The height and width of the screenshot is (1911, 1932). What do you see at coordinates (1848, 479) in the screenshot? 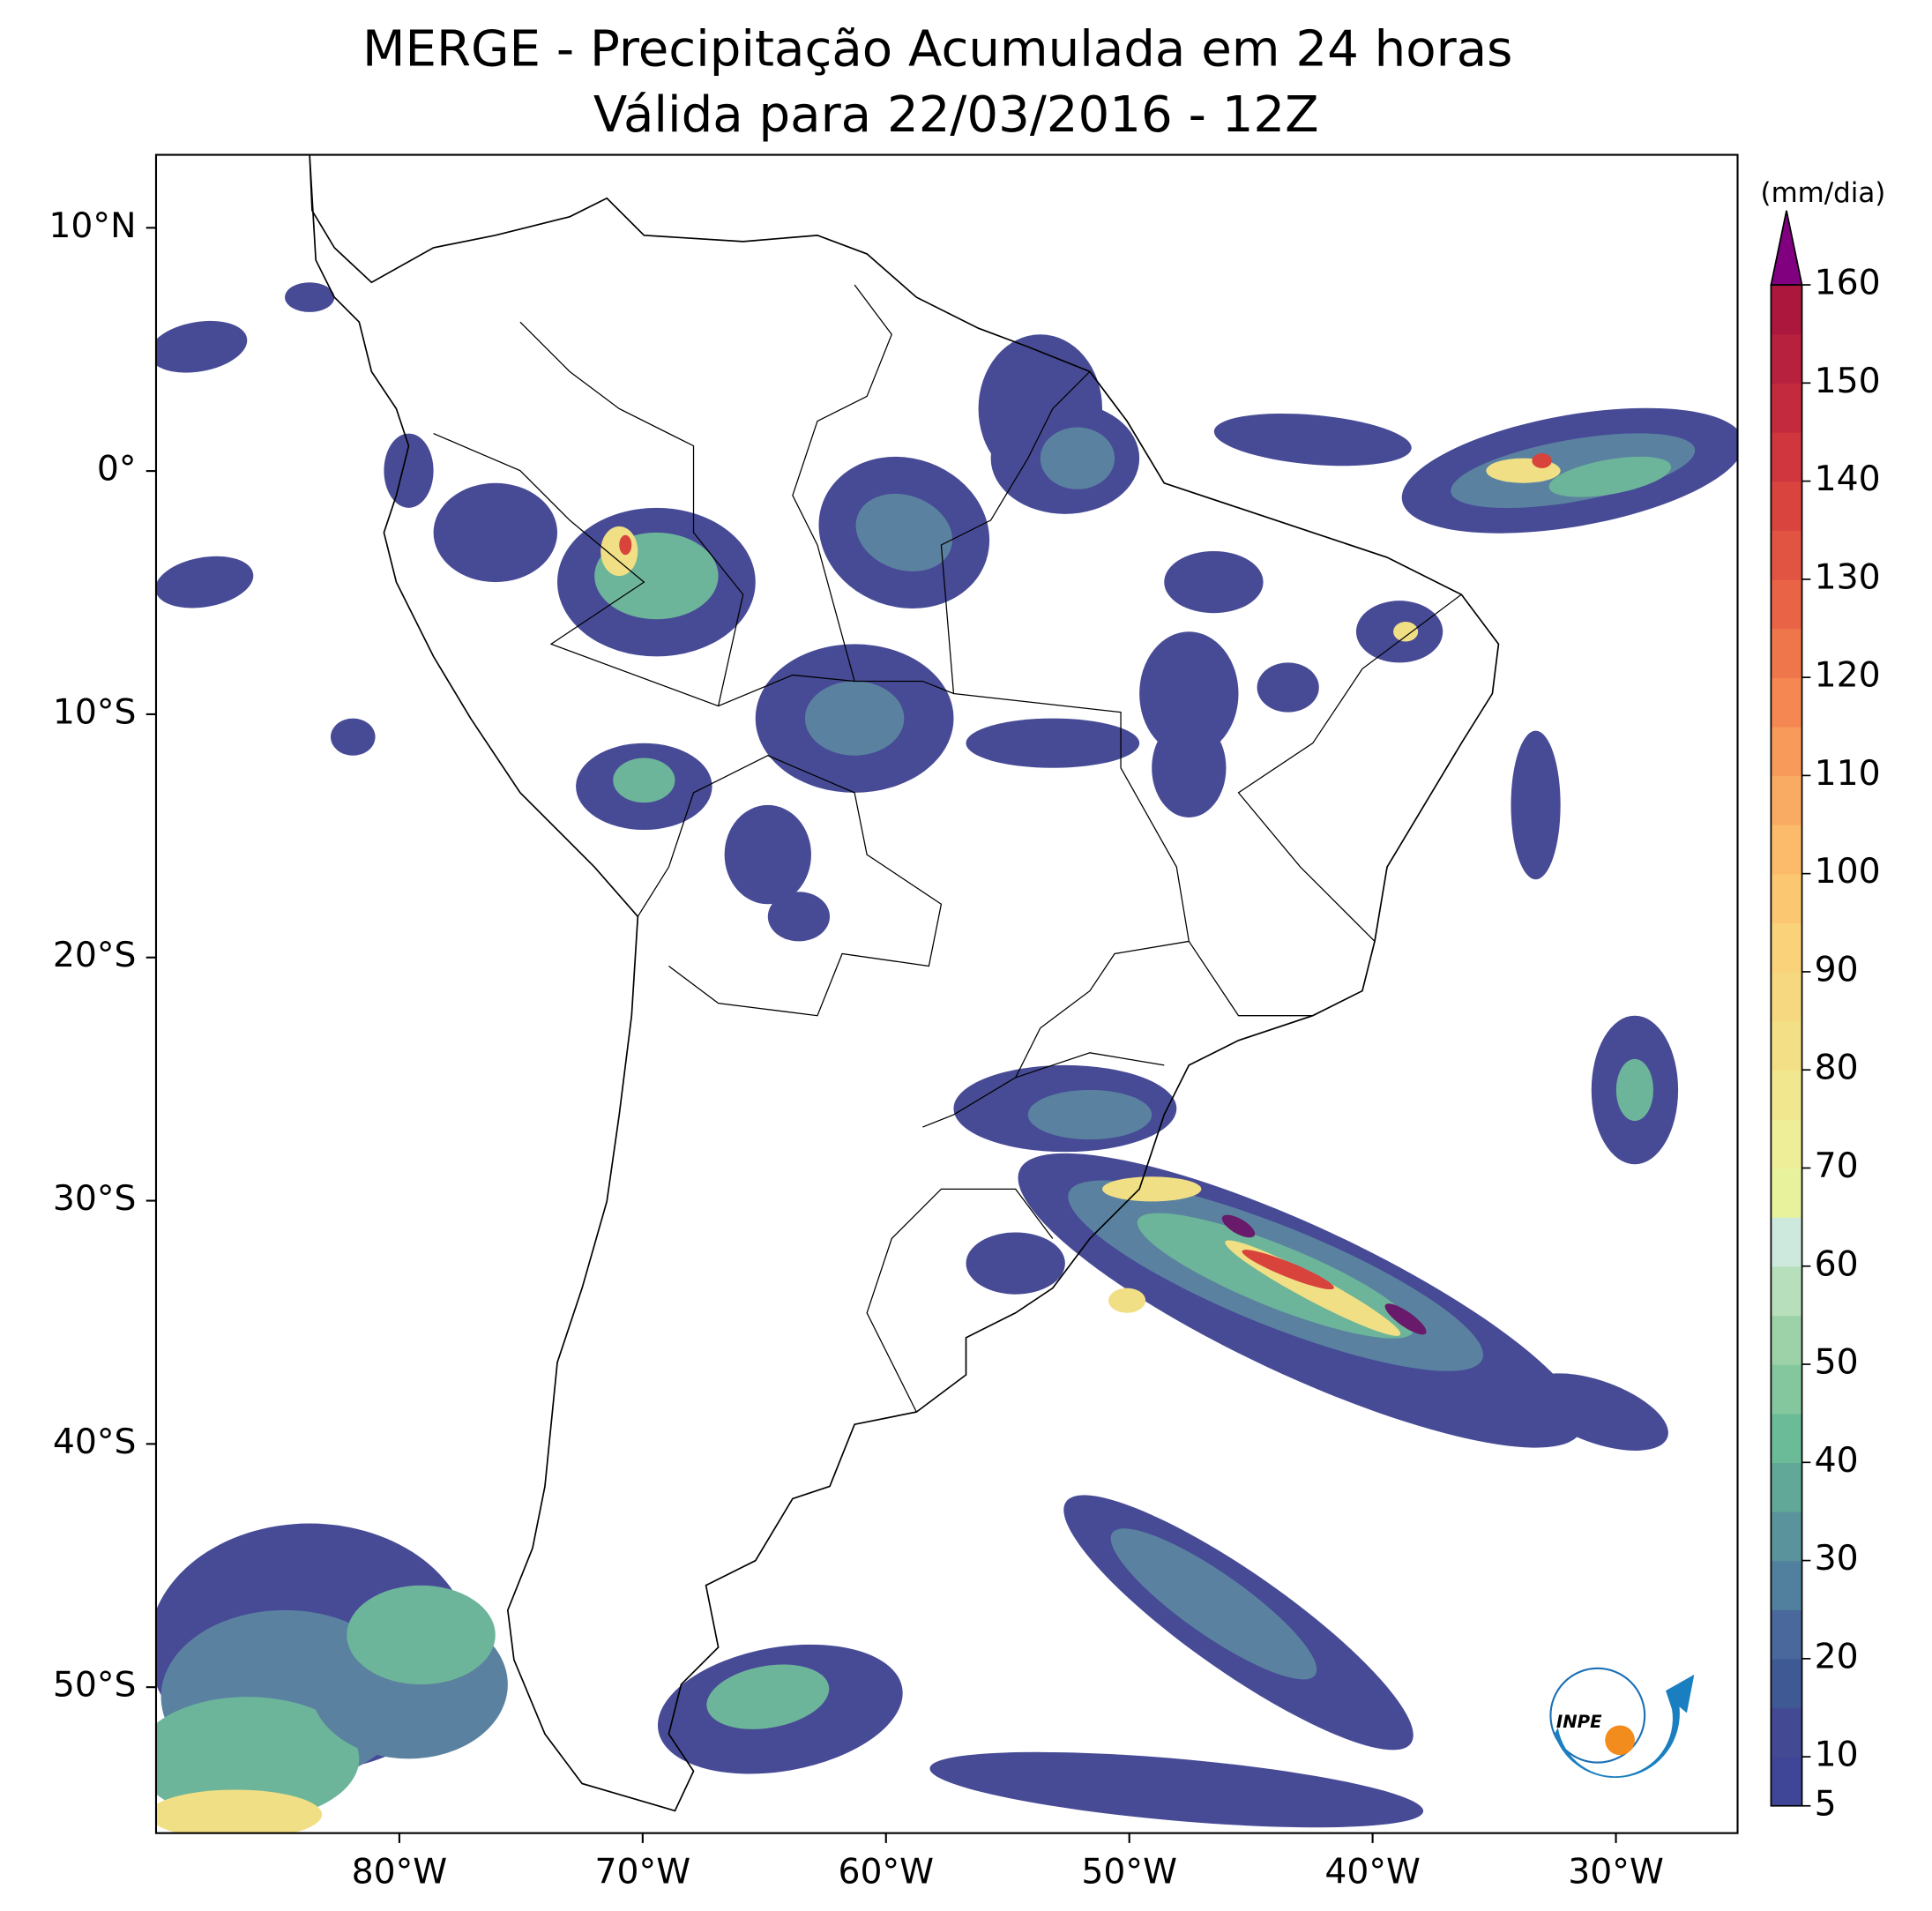
I see `colorbar-tick-label: 140` at bounding box center [1848, 479].